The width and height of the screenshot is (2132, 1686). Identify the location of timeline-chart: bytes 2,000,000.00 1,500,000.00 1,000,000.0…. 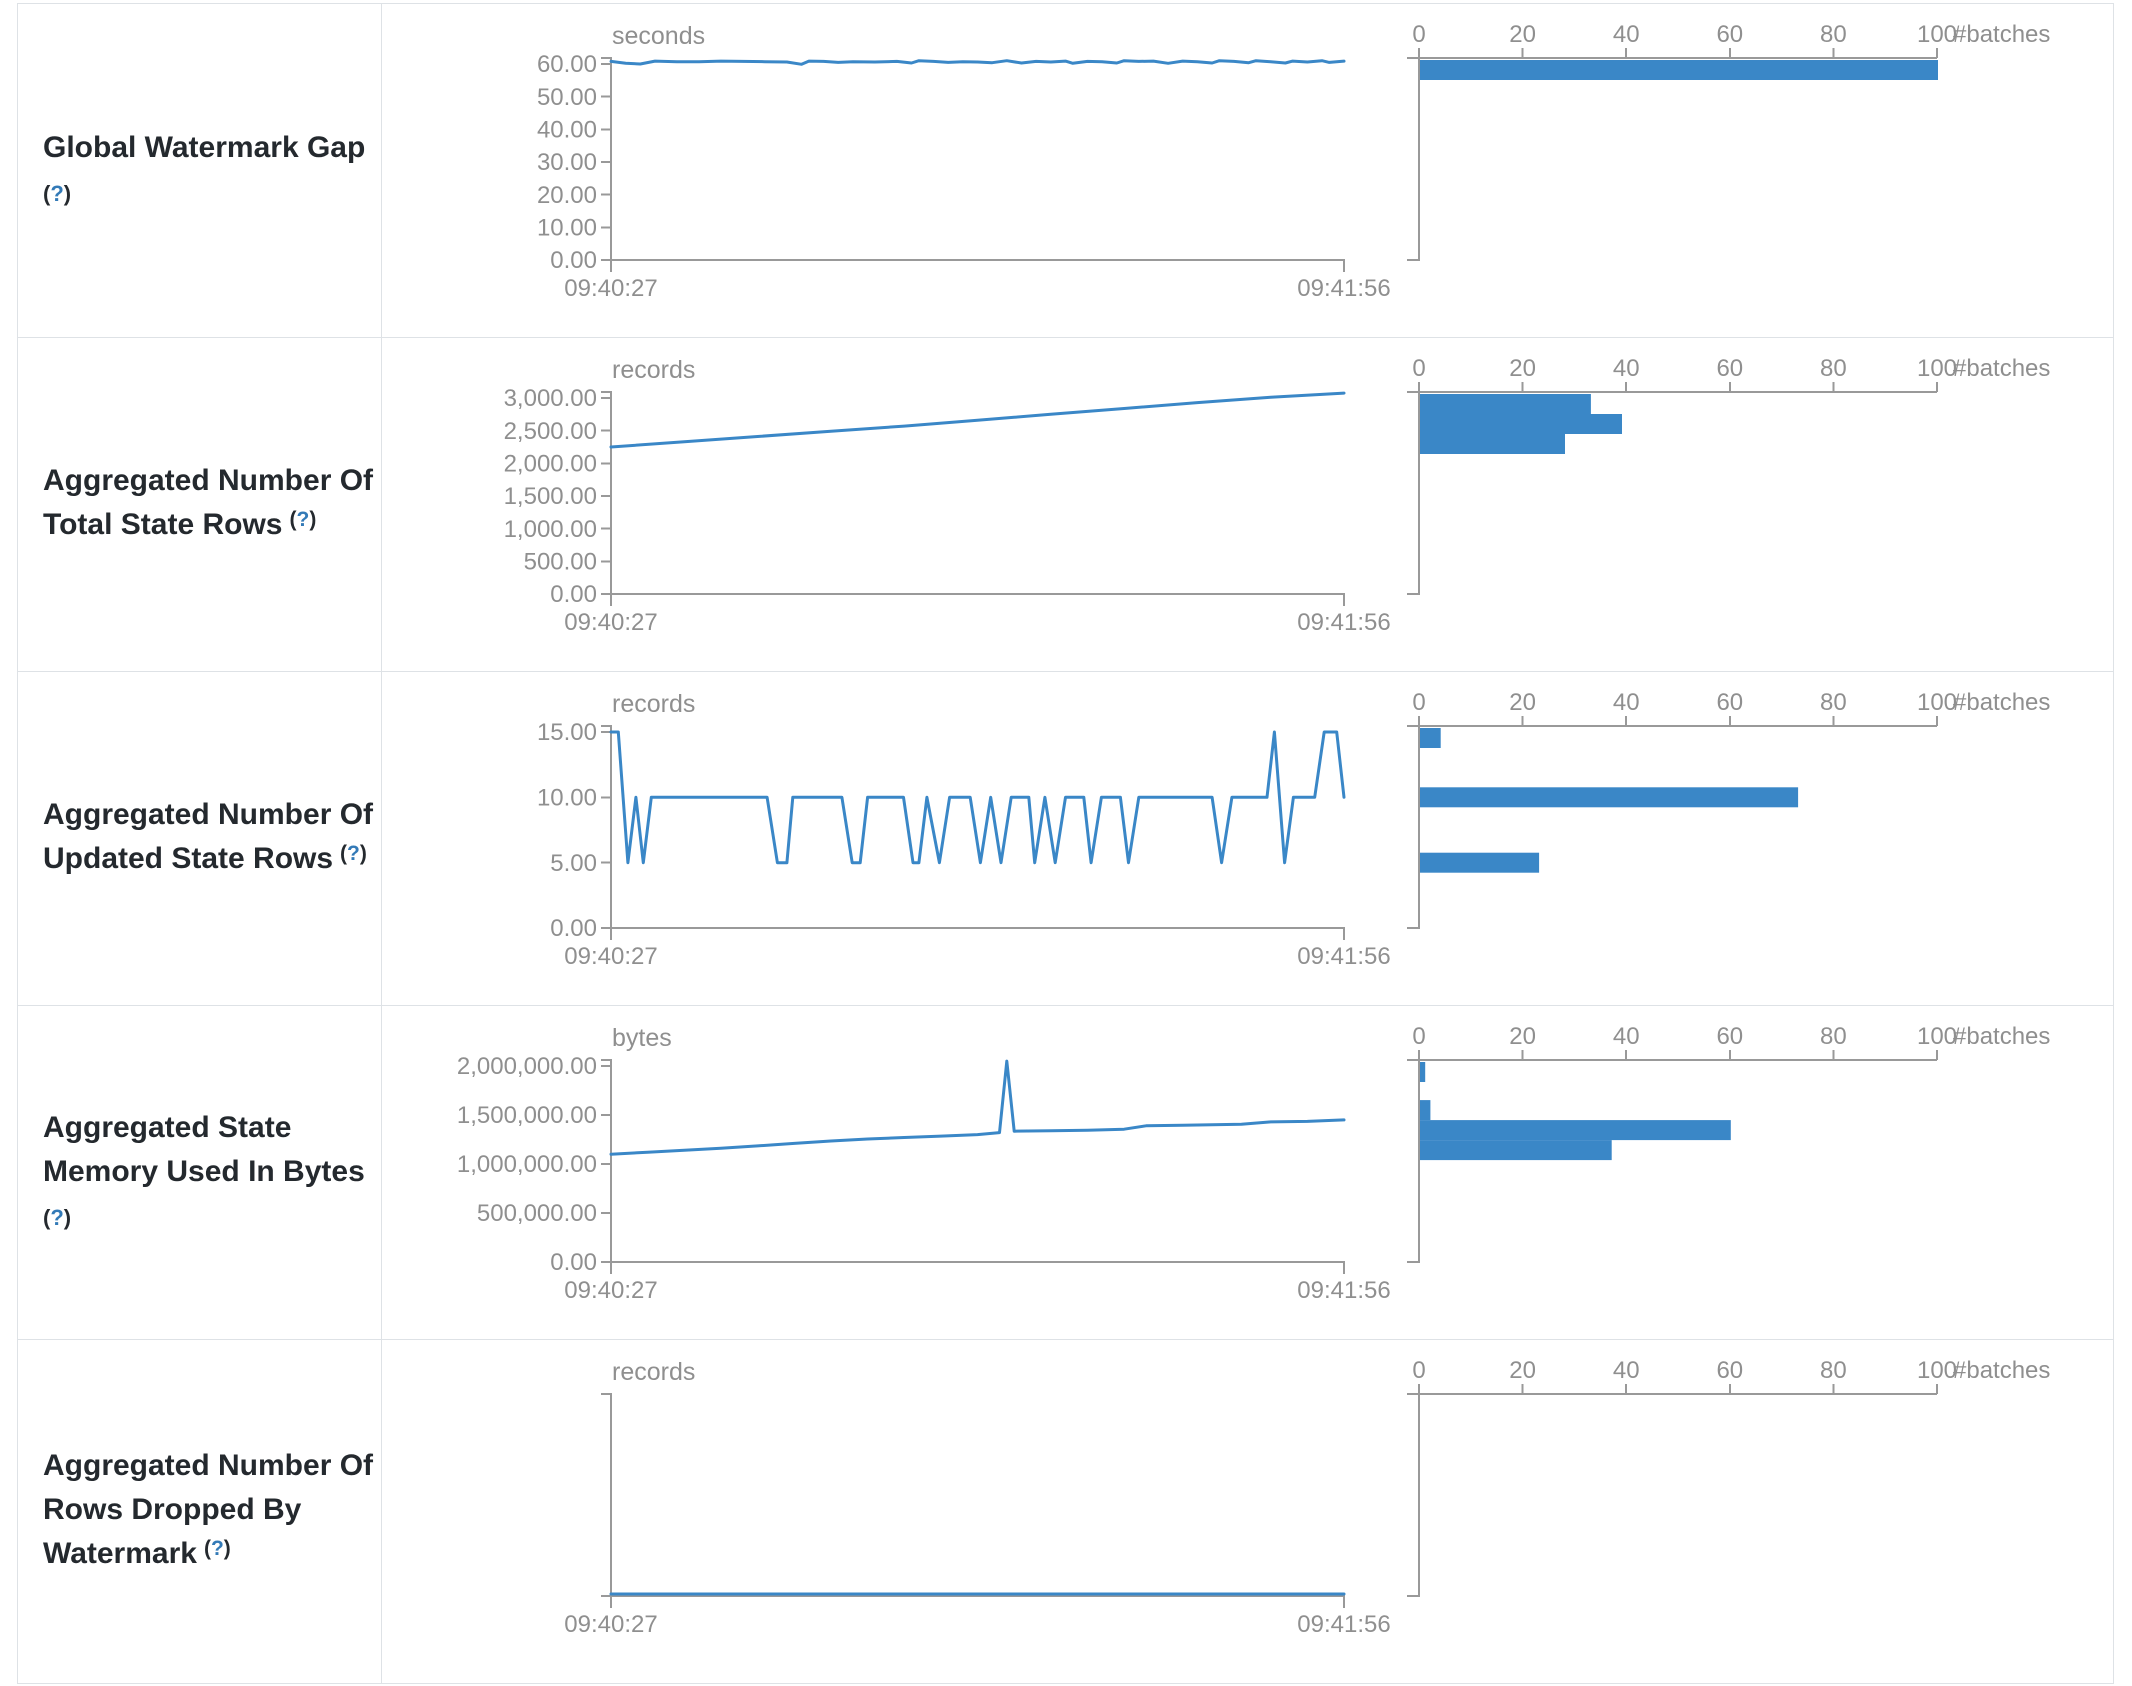
(924, 1164).